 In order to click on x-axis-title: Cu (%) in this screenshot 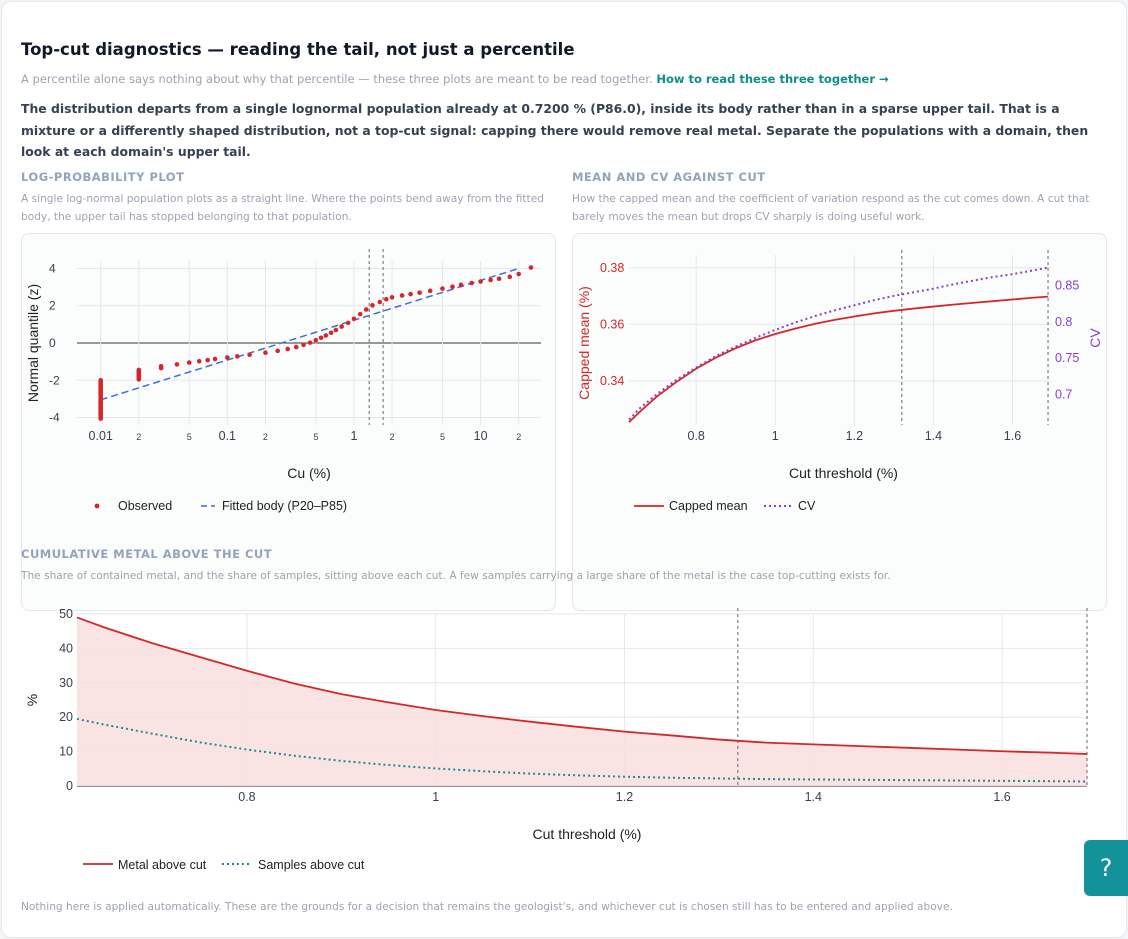, I will do `click(309, 473)`.